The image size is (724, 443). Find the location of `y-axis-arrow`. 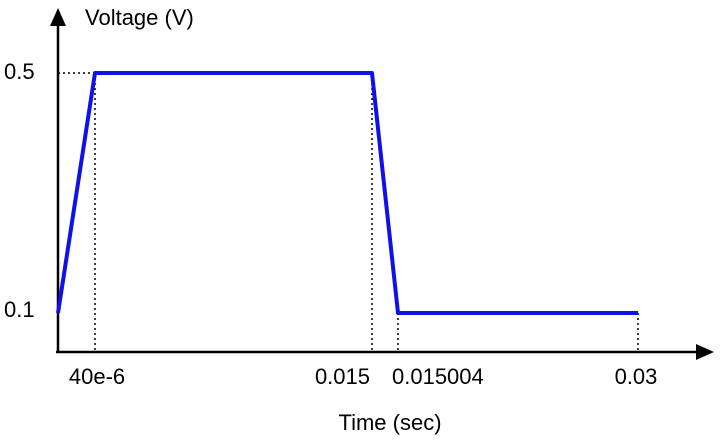

y-axis-arrow is located at coordinates (58, 17).